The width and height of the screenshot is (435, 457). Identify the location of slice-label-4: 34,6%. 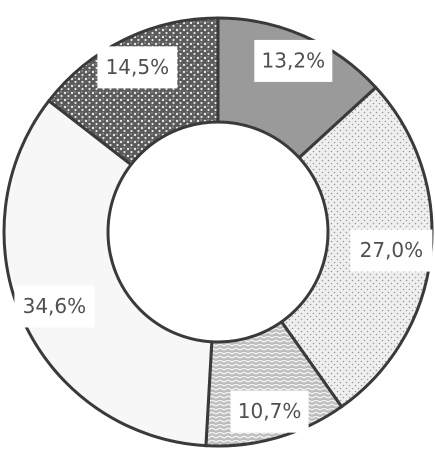
(55, 306).